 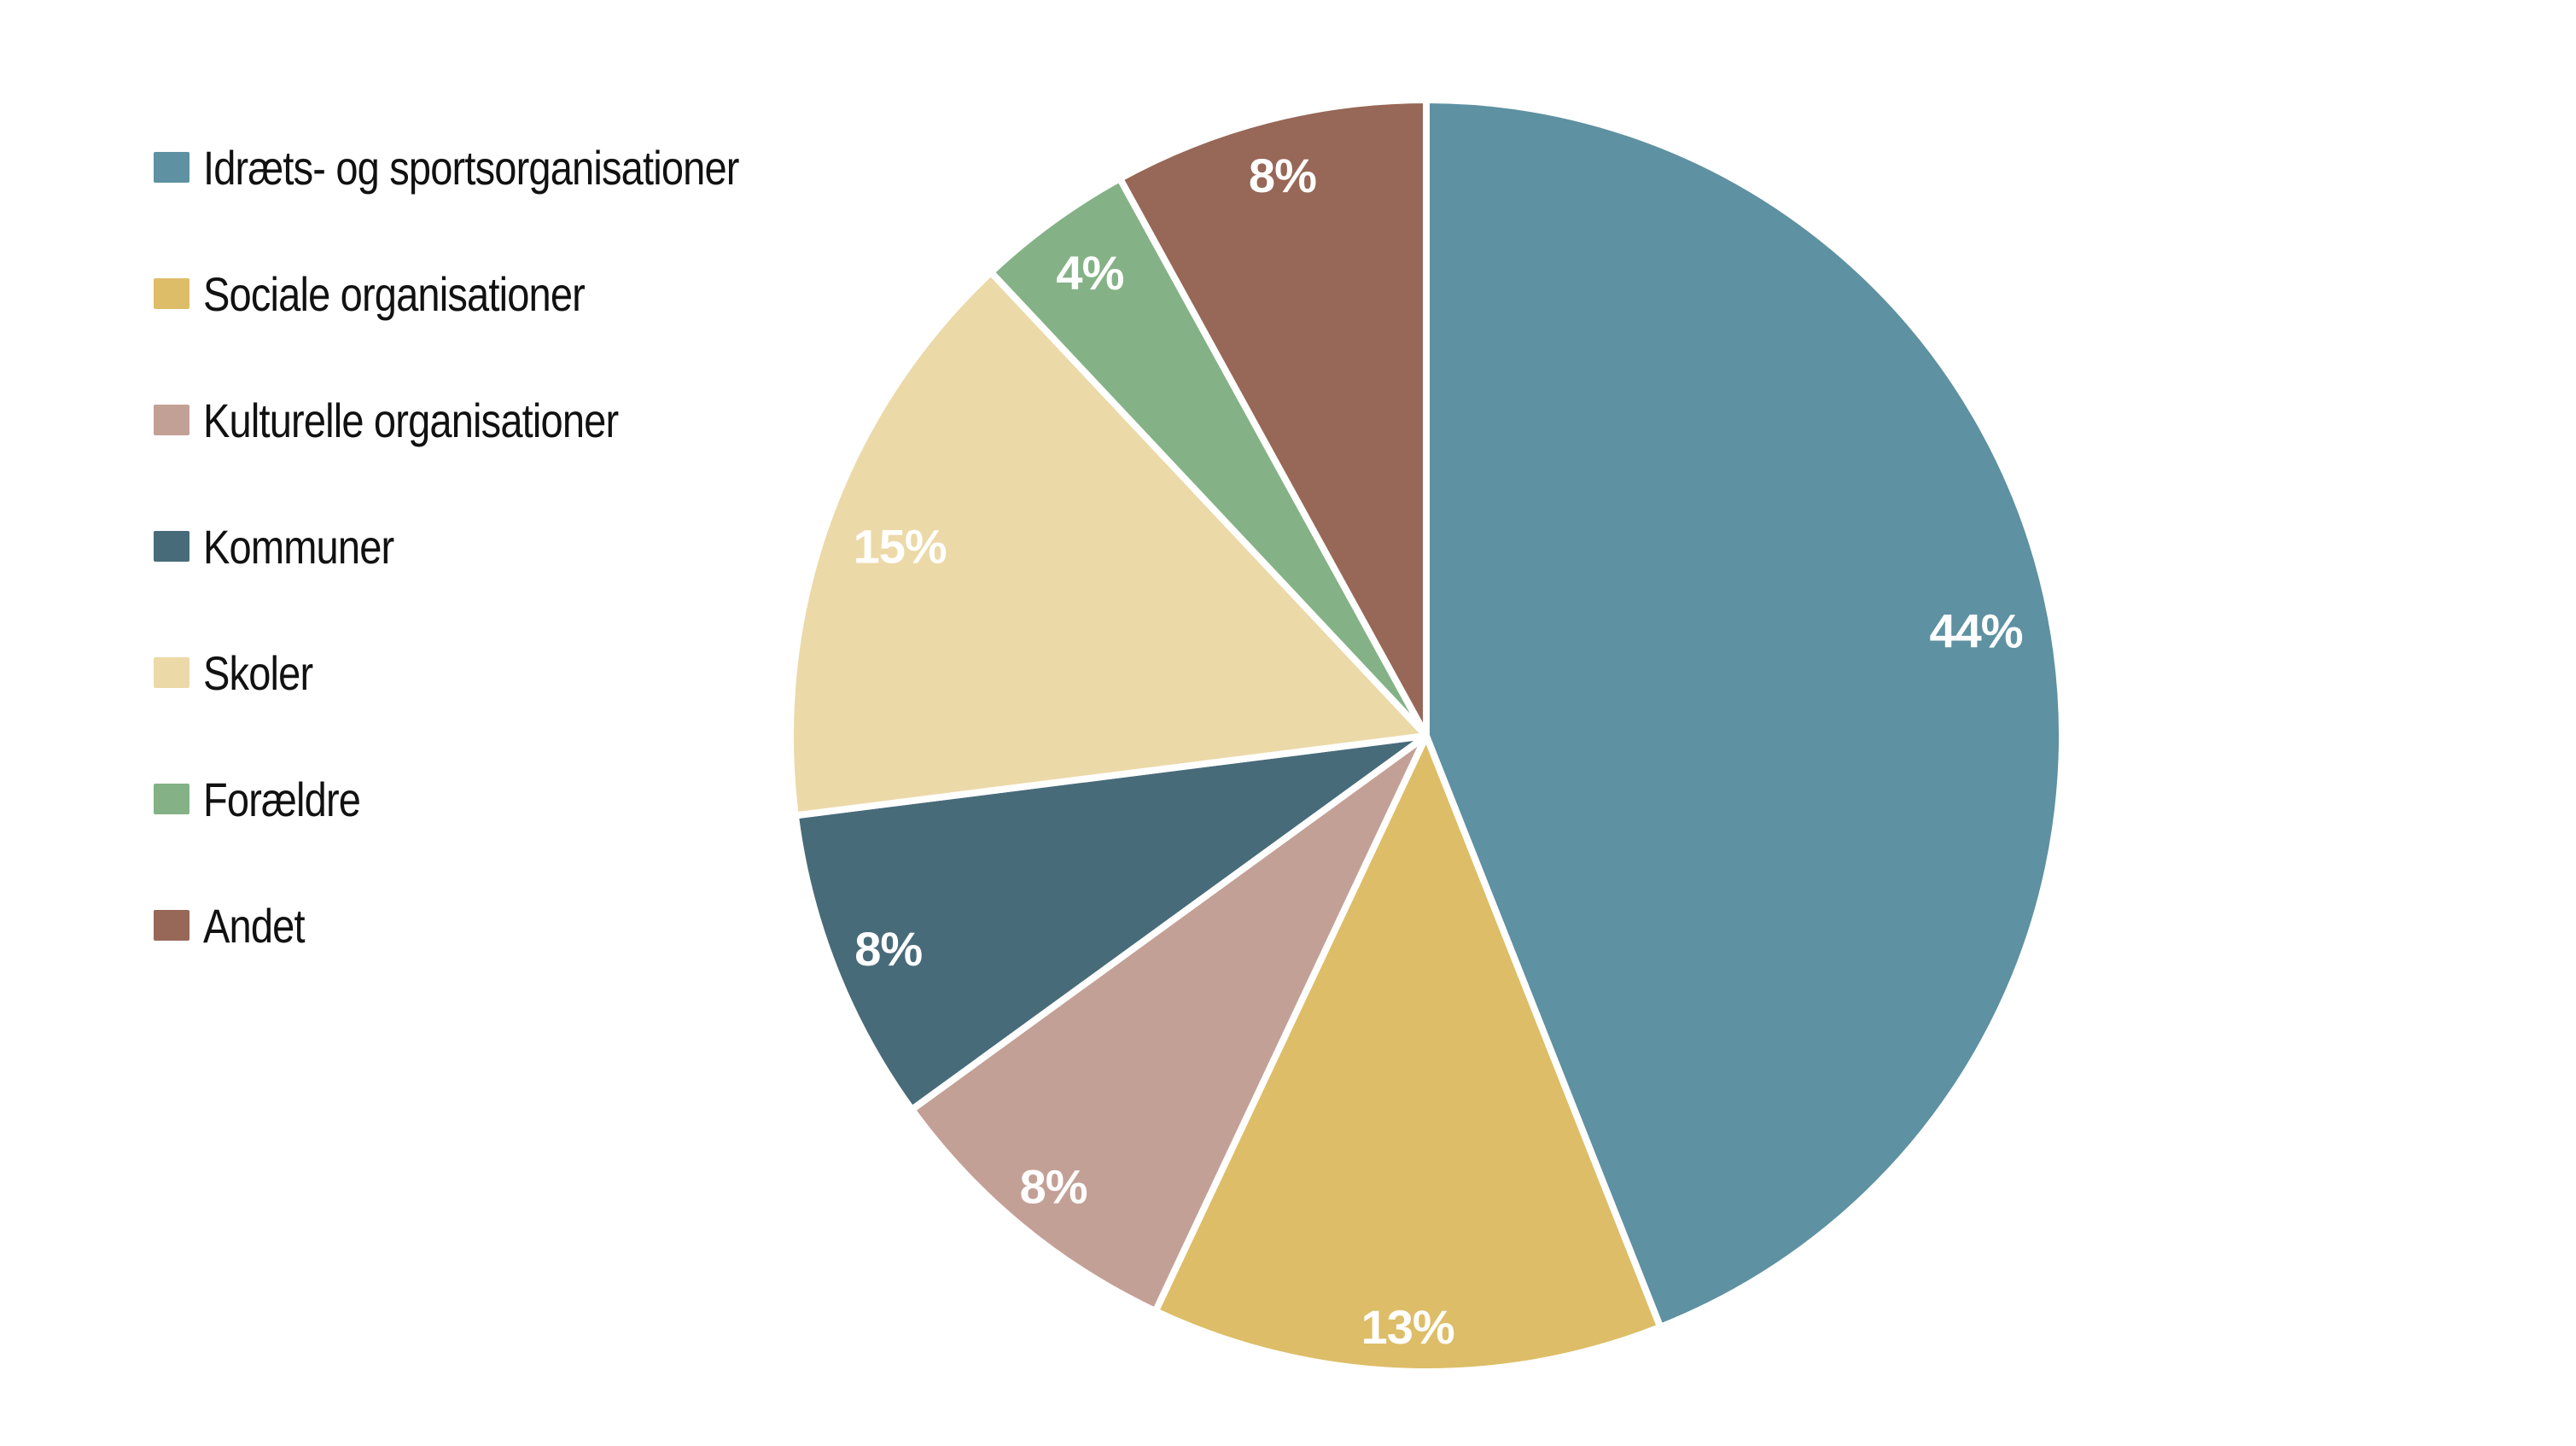 I want to click on legend-label: Skoler, so click(x=258, y=673).